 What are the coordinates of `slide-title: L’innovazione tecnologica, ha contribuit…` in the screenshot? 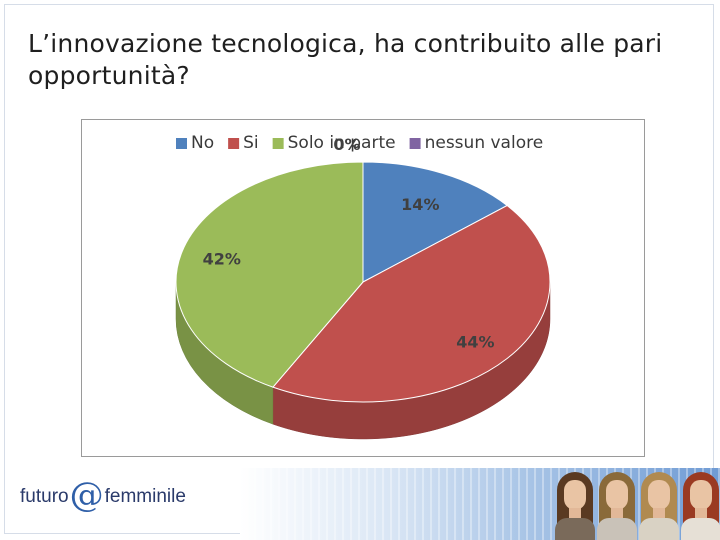 It's located at (345, 59).